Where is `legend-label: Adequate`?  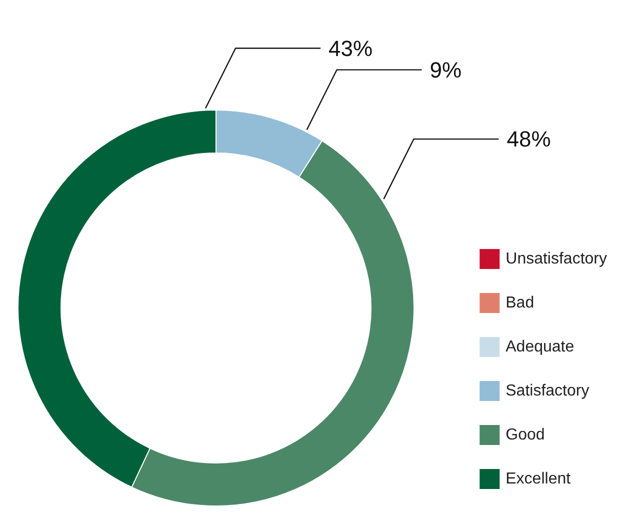 legend-label: Adequate is located at coordinates (540, 347).